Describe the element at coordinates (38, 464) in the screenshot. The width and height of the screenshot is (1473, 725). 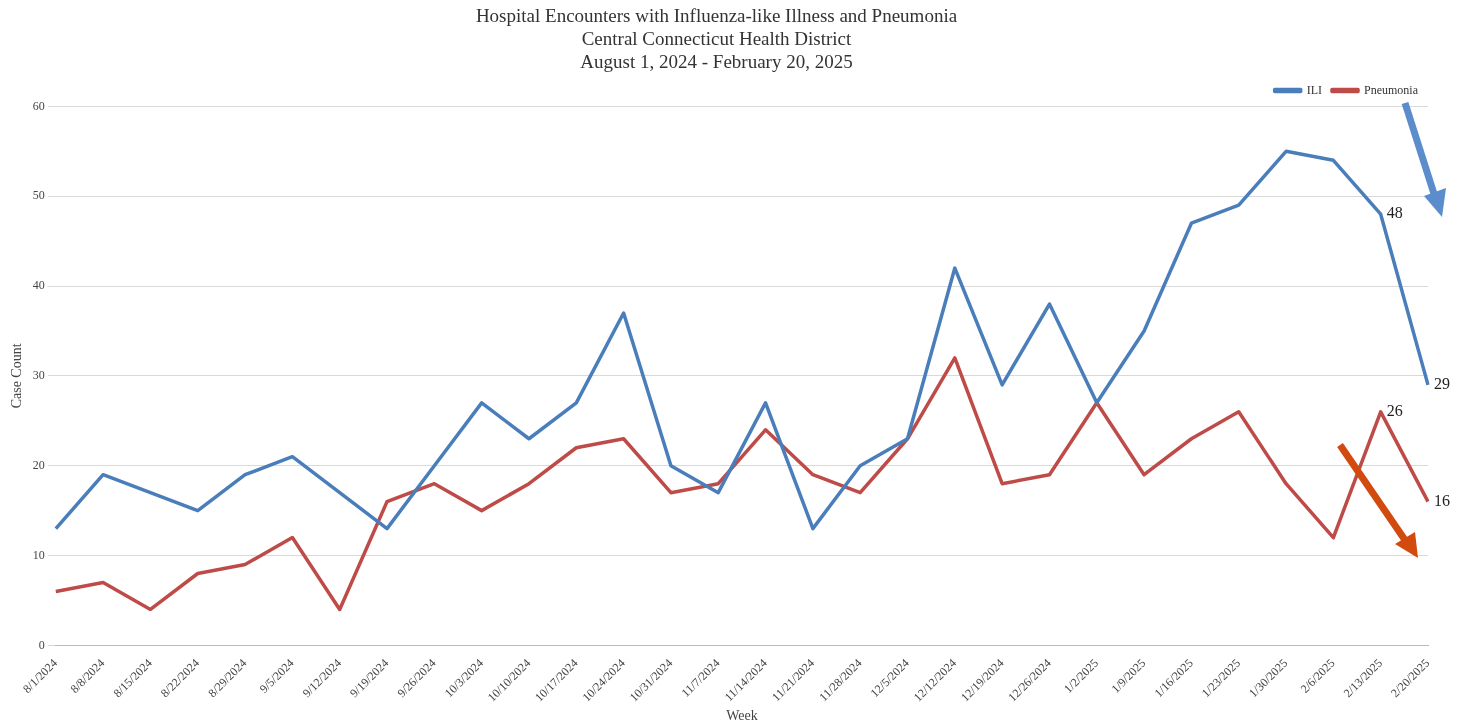
I see `y-tick-label: 20` at that location.